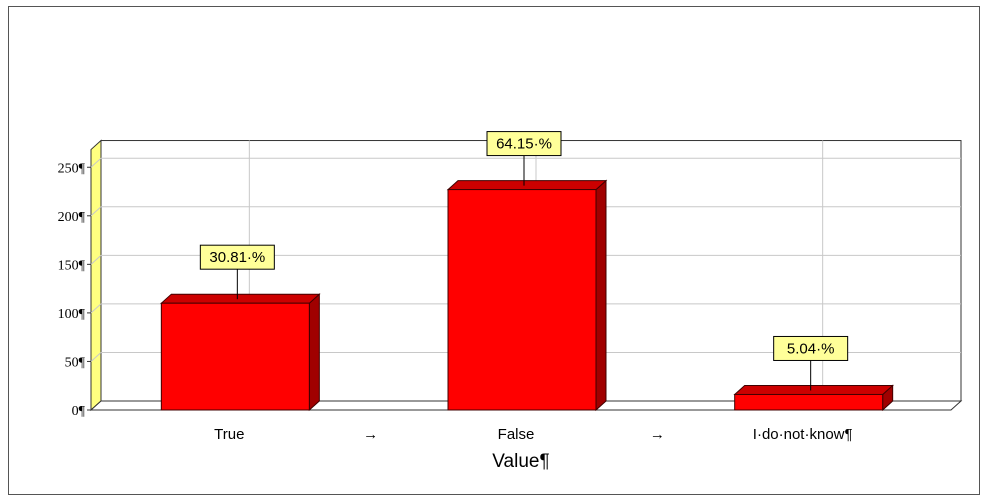 The height and width of the screenshot is (501, 988). What do you see at coordinates (516, 434) in the screenshot?
I see `x-tick-label: False` at bounding box center [516, 434].